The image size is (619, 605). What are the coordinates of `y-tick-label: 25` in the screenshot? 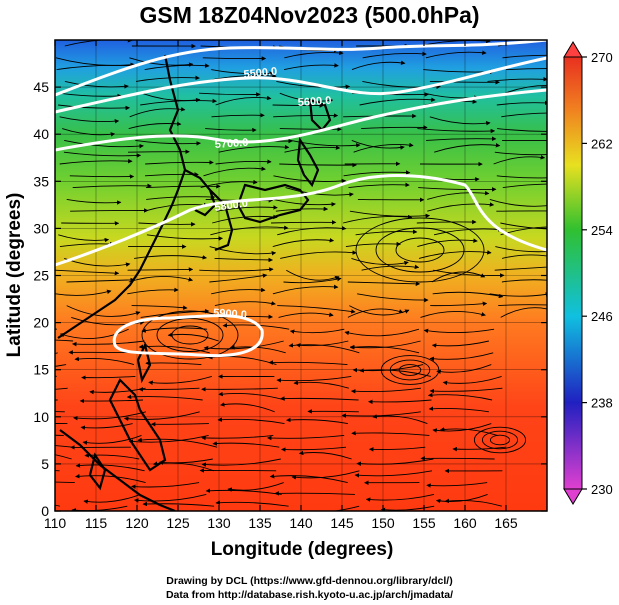 It's located at (41, 276).